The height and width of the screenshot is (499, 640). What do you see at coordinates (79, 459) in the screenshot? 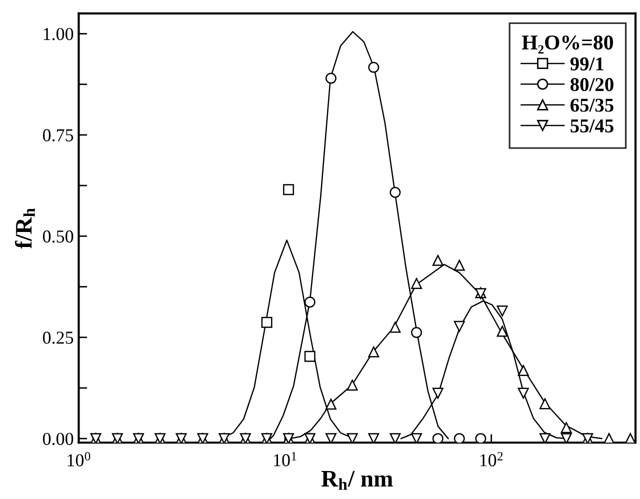
I see `x-tick-label: 10$^{0}$` at bounding box center [79, 459].